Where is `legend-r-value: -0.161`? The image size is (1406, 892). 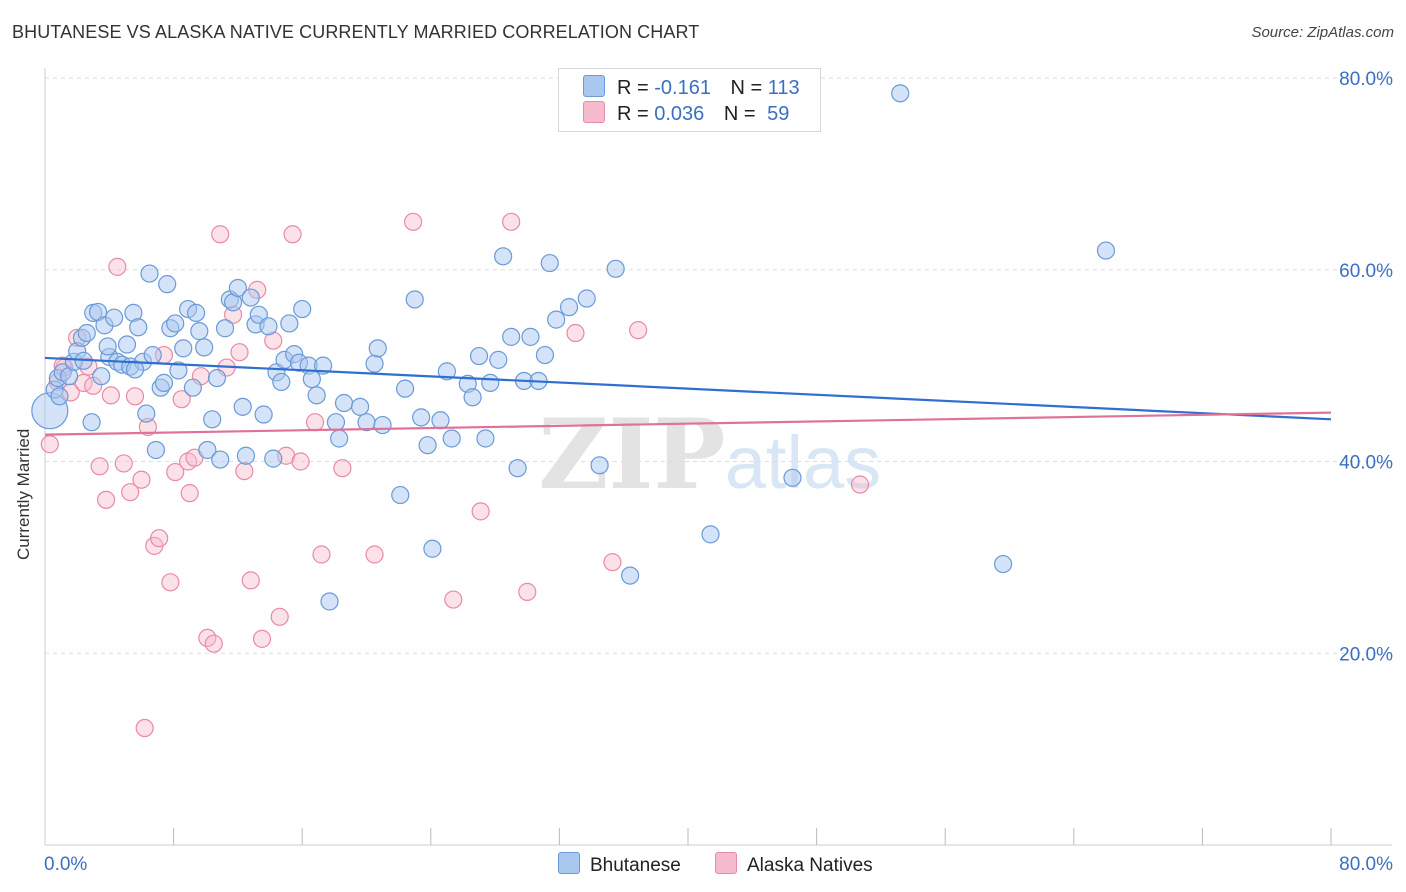 legend-r-value: -0.161 is located at coordinates (682, 88).